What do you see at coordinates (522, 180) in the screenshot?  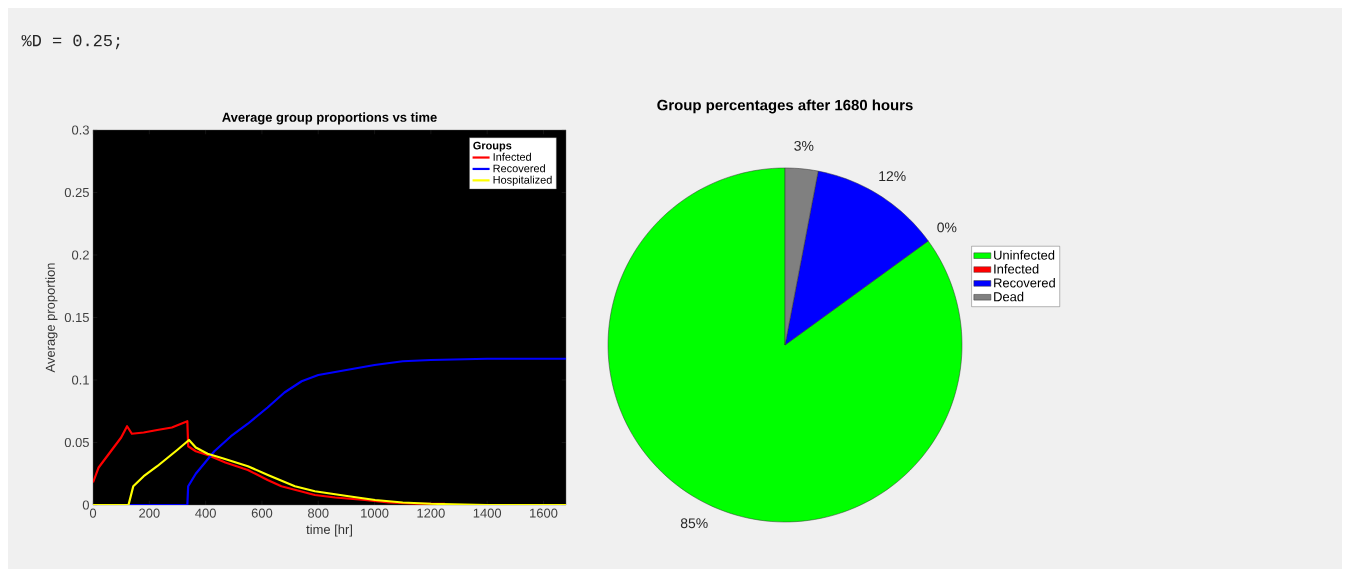 I see `legend-label: Hospitalized` at bounding box center [522, 180].